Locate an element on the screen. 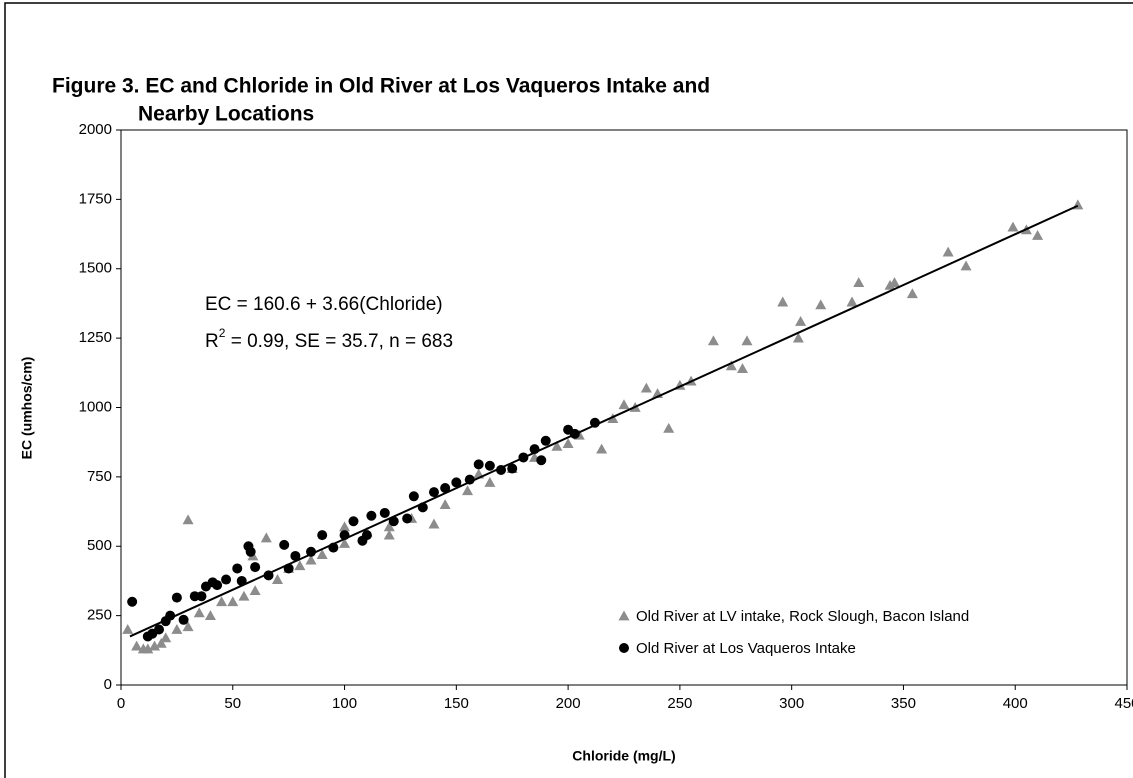 The image size is (1133, 778). y-tick-label: 2000 is located at coordinates (95, 129).